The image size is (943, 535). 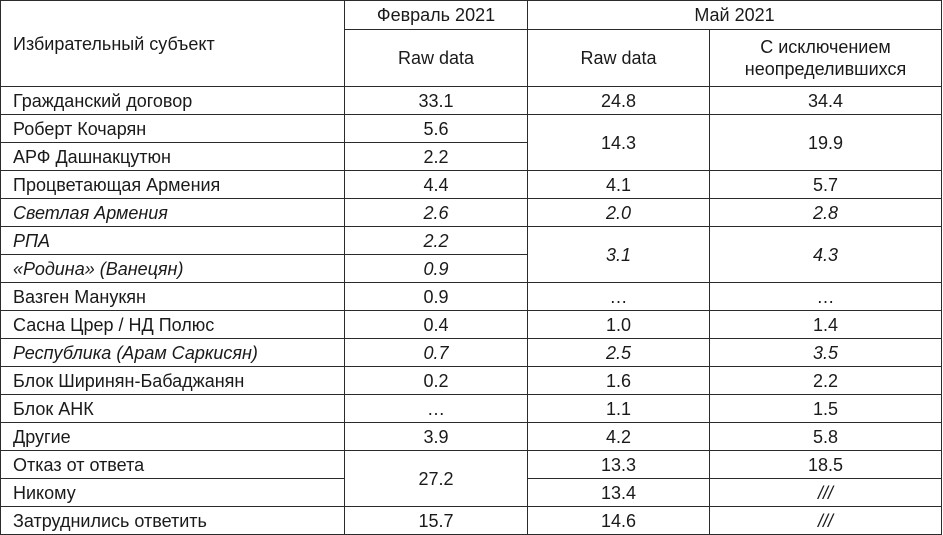 I want to click on may-value: 1.1, so click(x=618, y=408).